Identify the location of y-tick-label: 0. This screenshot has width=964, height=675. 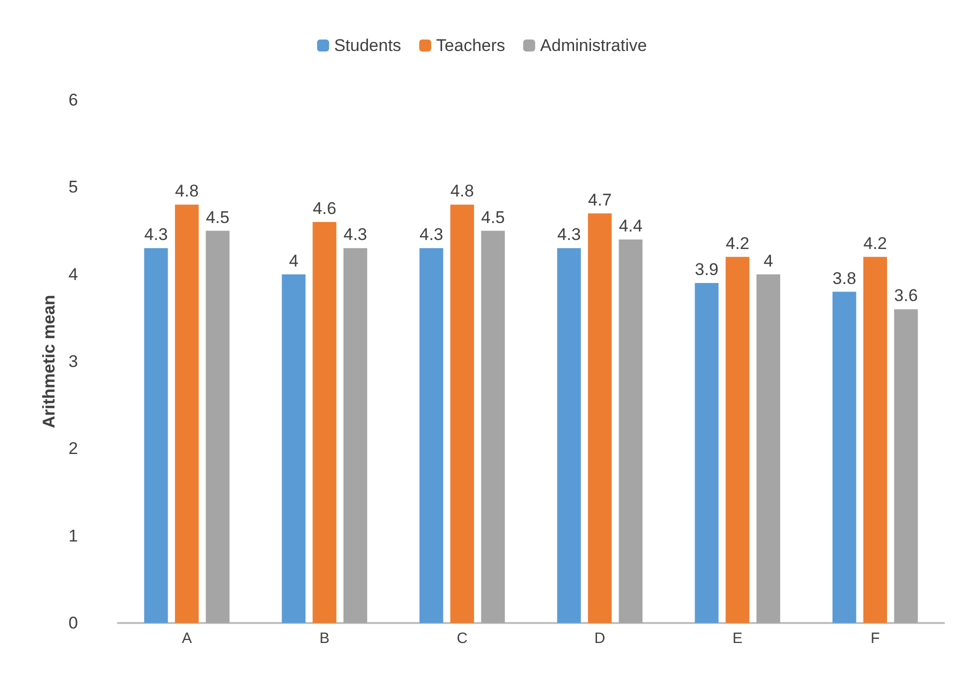
(73, 623).